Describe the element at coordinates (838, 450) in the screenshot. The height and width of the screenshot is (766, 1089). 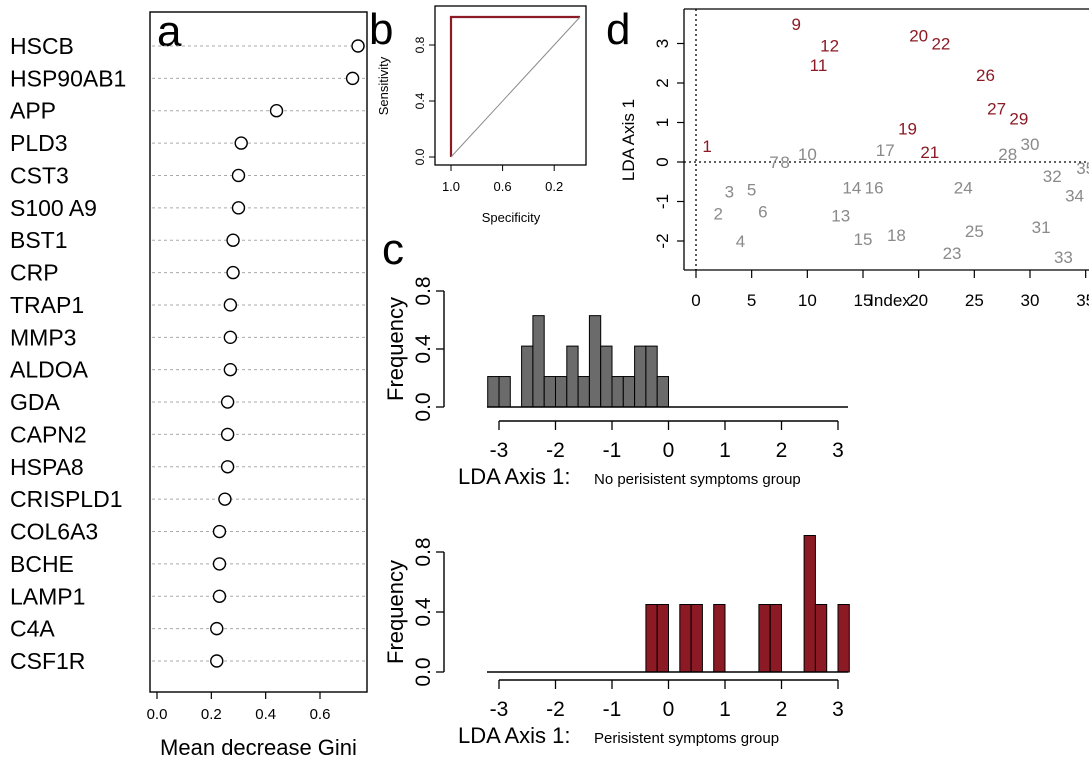
I see `x-tick-label: 3` at that location.